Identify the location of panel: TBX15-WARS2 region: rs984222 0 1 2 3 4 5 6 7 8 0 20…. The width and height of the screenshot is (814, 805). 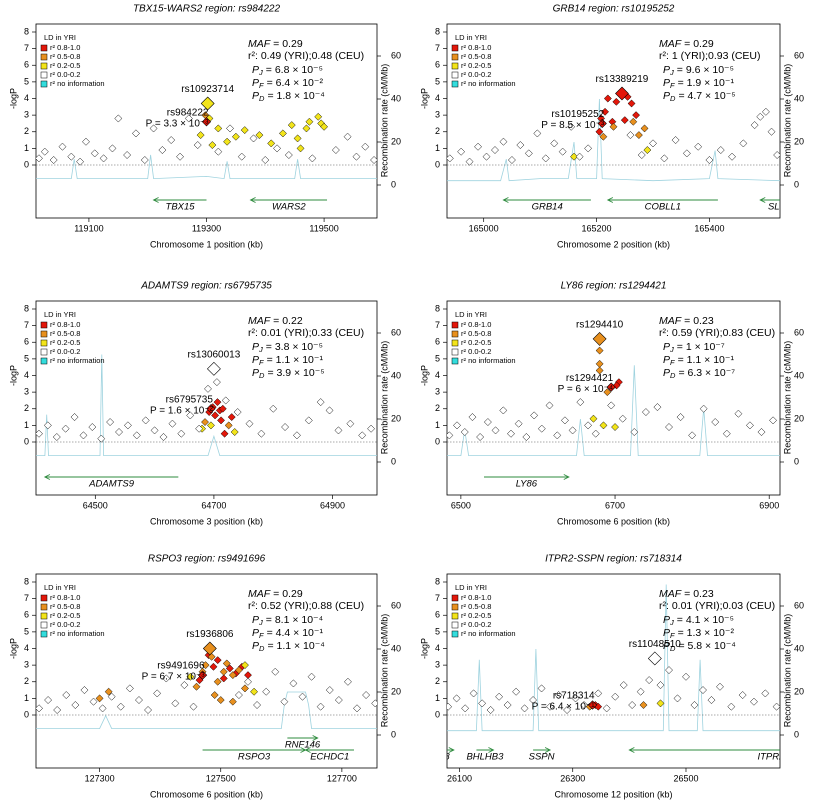
(204, 127).